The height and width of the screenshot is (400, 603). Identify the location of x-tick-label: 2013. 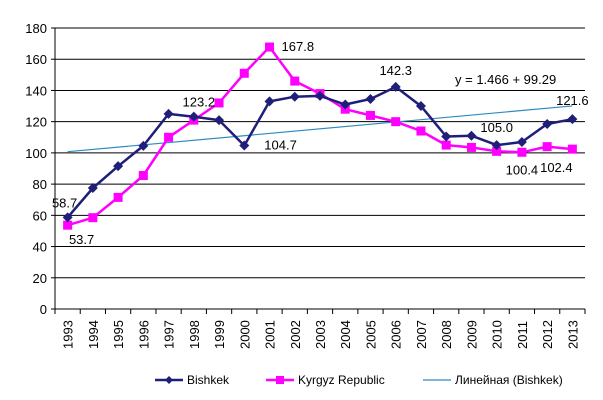
(572, 334).